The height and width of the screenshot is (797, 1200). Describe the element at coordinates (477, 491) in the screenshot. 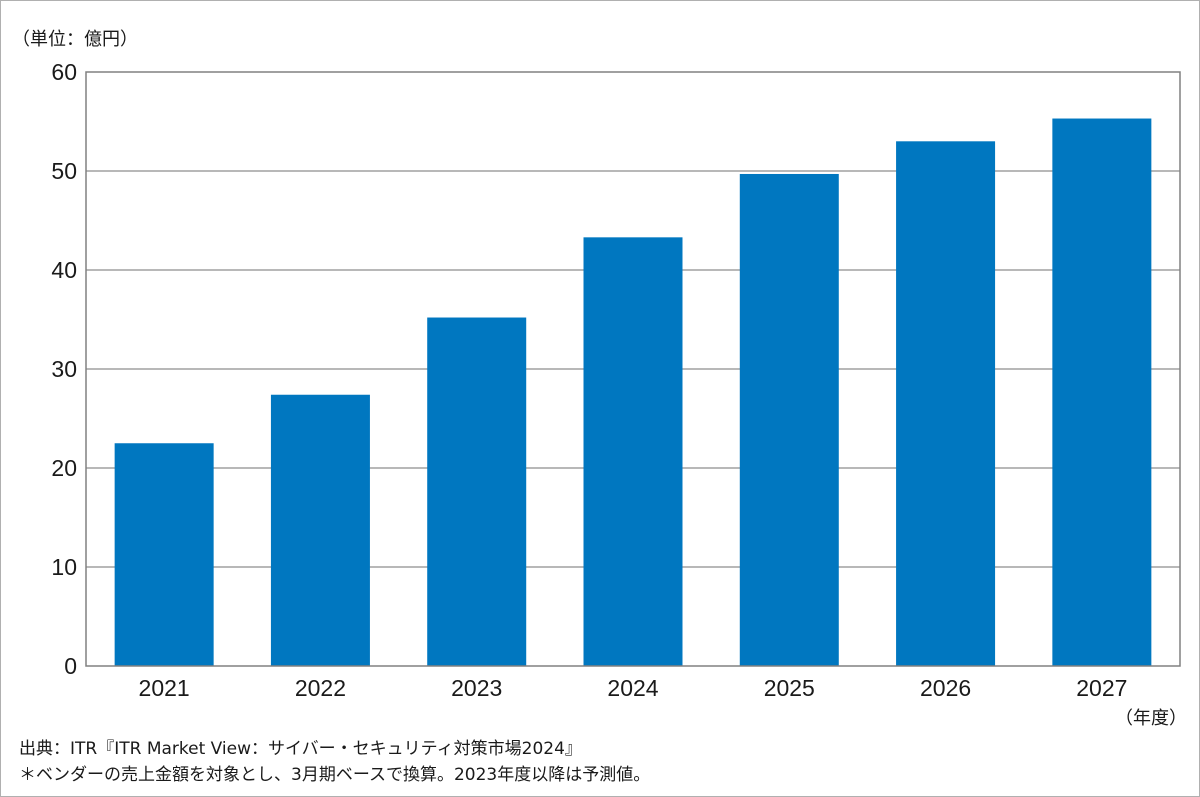

I see `bar-2023` at that location.